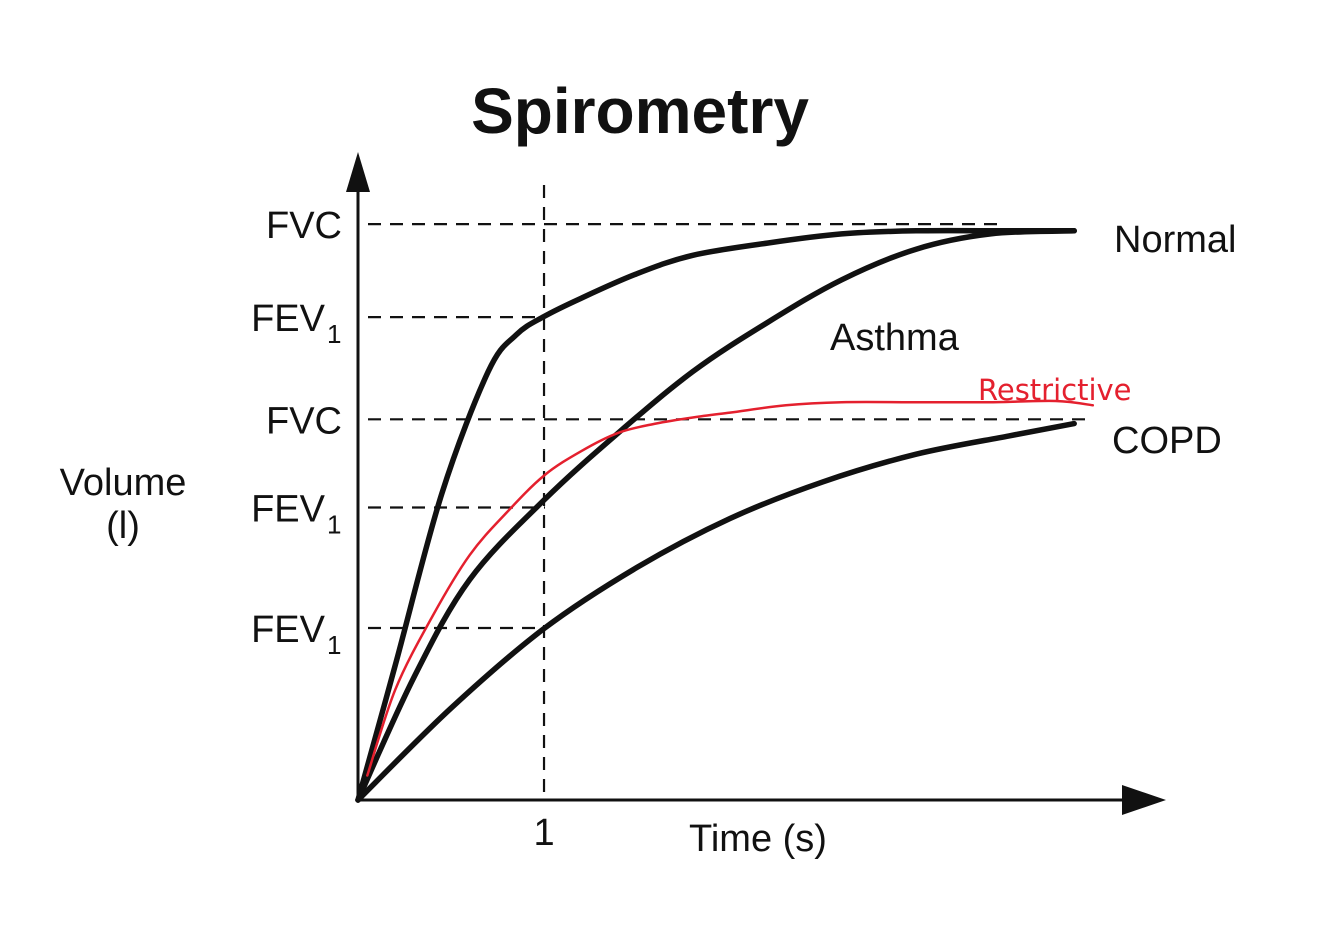  Describe the element at coordinates (123, 483) in the screenshot. I see `y-axis-label: Volume` at that location.